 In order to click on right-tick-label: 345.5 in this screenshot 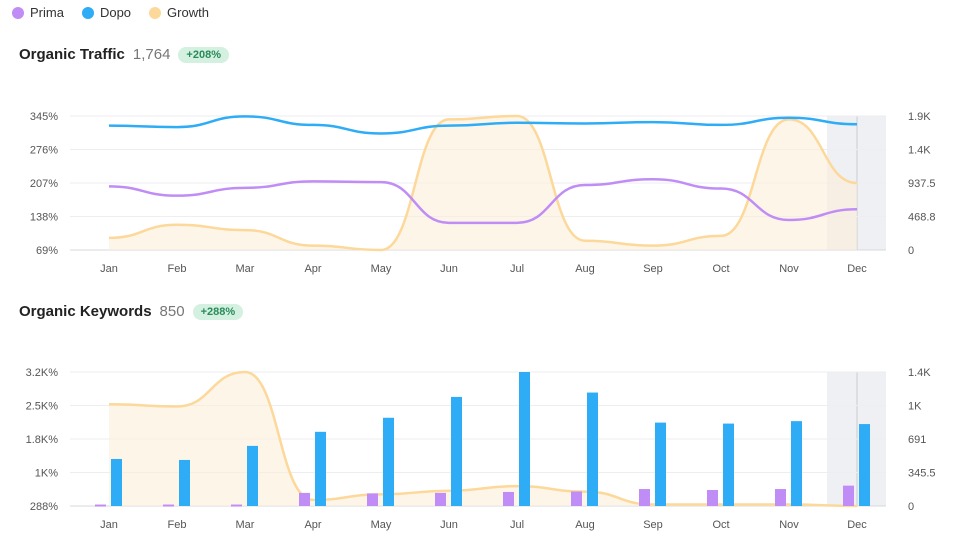, I will do `click(922, 474)`.